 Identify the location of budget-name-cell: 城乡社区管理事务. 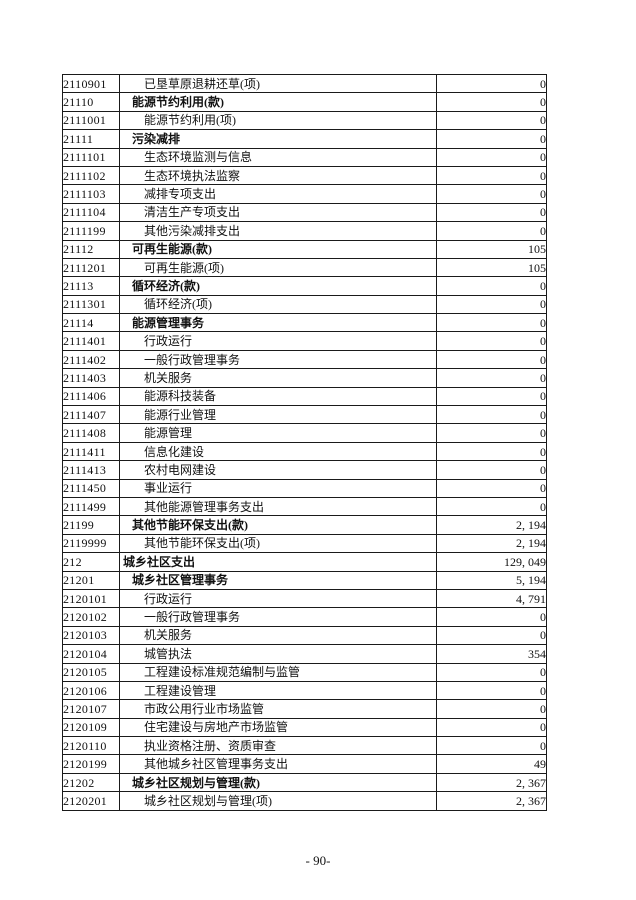
(278, 580).